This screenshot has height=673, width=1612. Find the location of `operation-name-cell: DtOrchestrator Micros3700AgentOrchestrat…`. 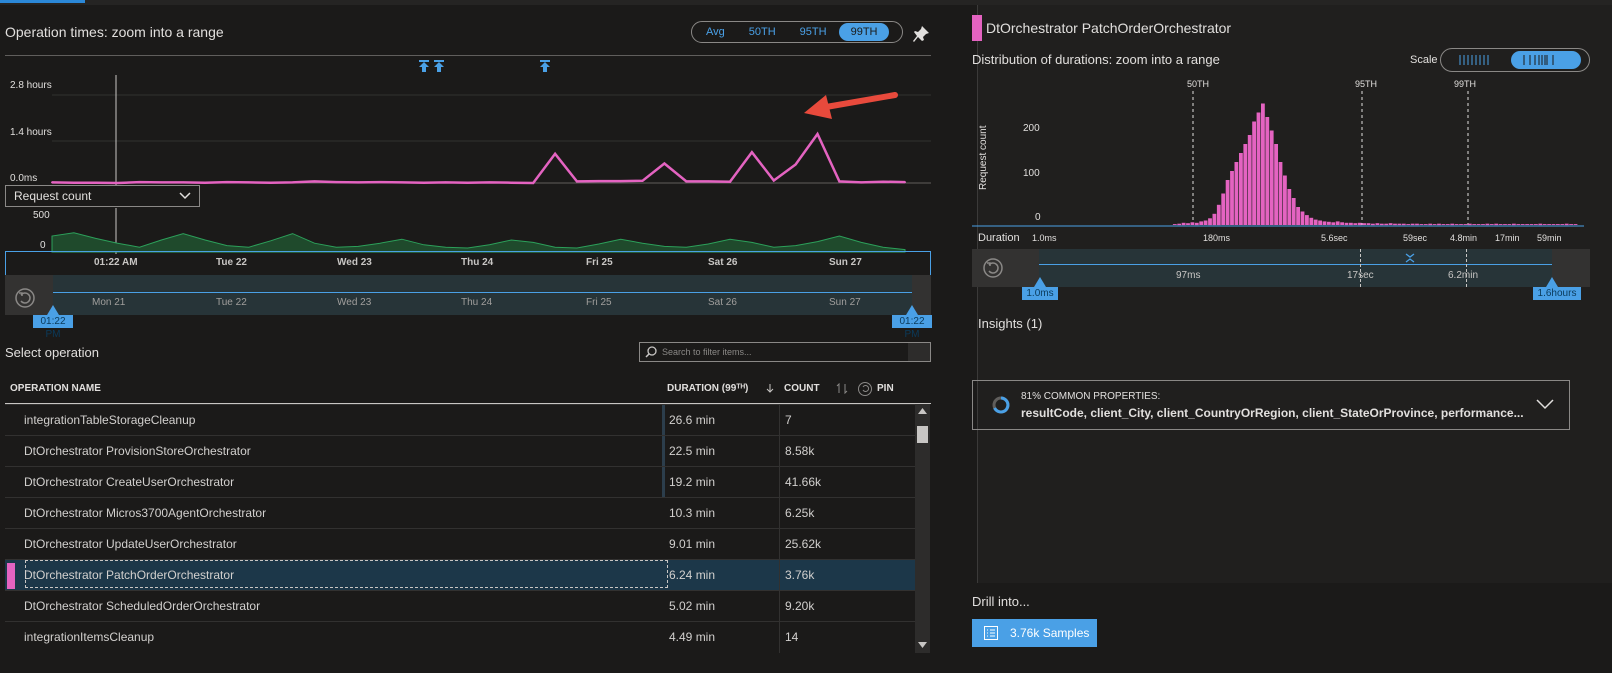

operation-name-cell: DtOrchestrator Micros3700AgentOrchestrat… is located at coordinates (145, 513).